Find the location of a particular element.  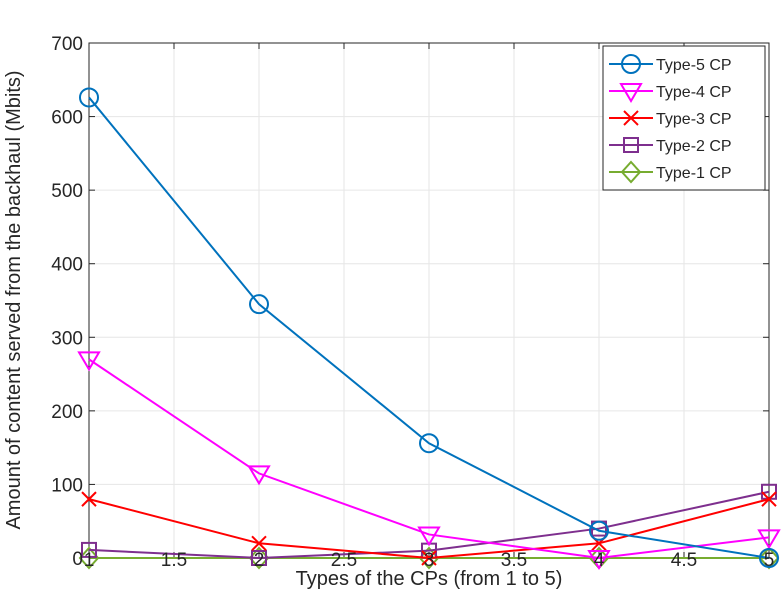

legend-label: Type-3 CP is located at coordinates (694, 119).